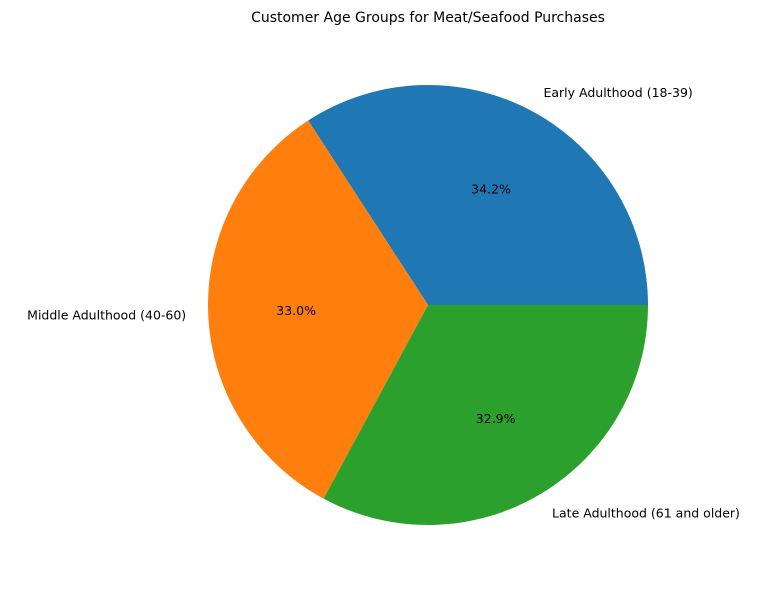 The width and height of the screenshot is (771, 590). I want to click on percent-labels: 34.2% 33.0% 32.9%, so click(395, 303).